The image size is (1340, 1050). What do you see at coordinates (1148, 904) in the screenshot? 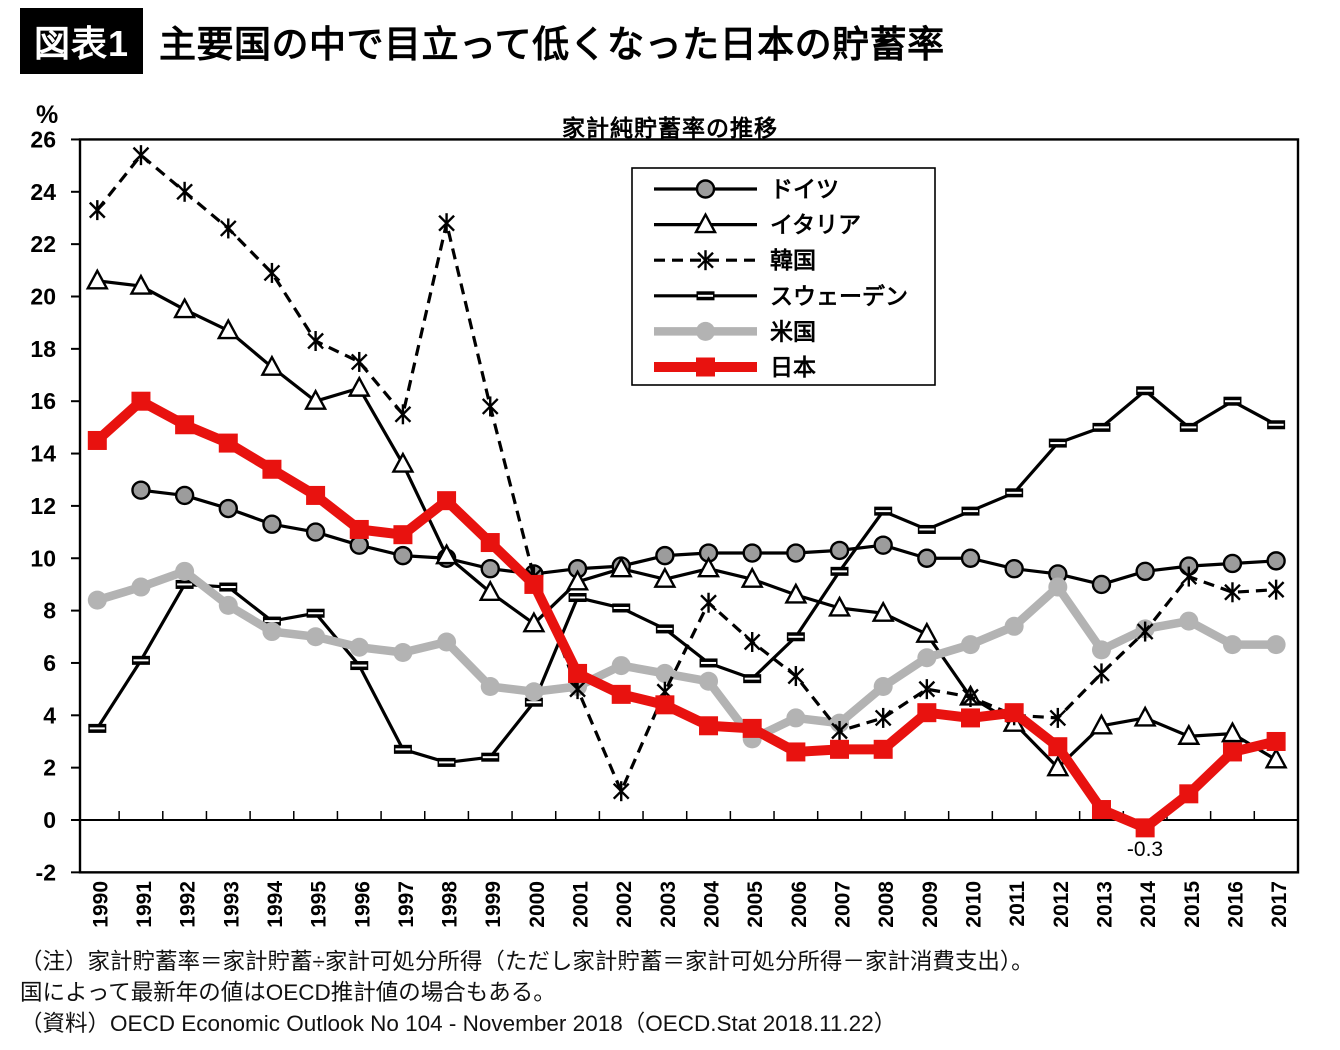
I see `x-tick-label: 2014` at bounding box center [1148, 904].